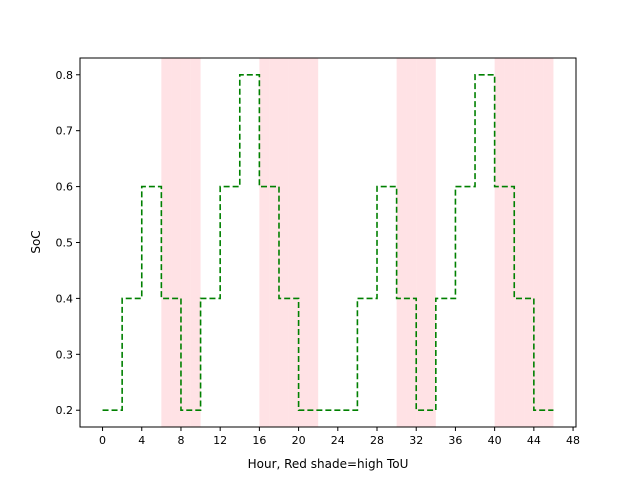  Describe the element at coordinates (65, 354) in the screenshot. I see `y-tick-label: 0.3` at that location.